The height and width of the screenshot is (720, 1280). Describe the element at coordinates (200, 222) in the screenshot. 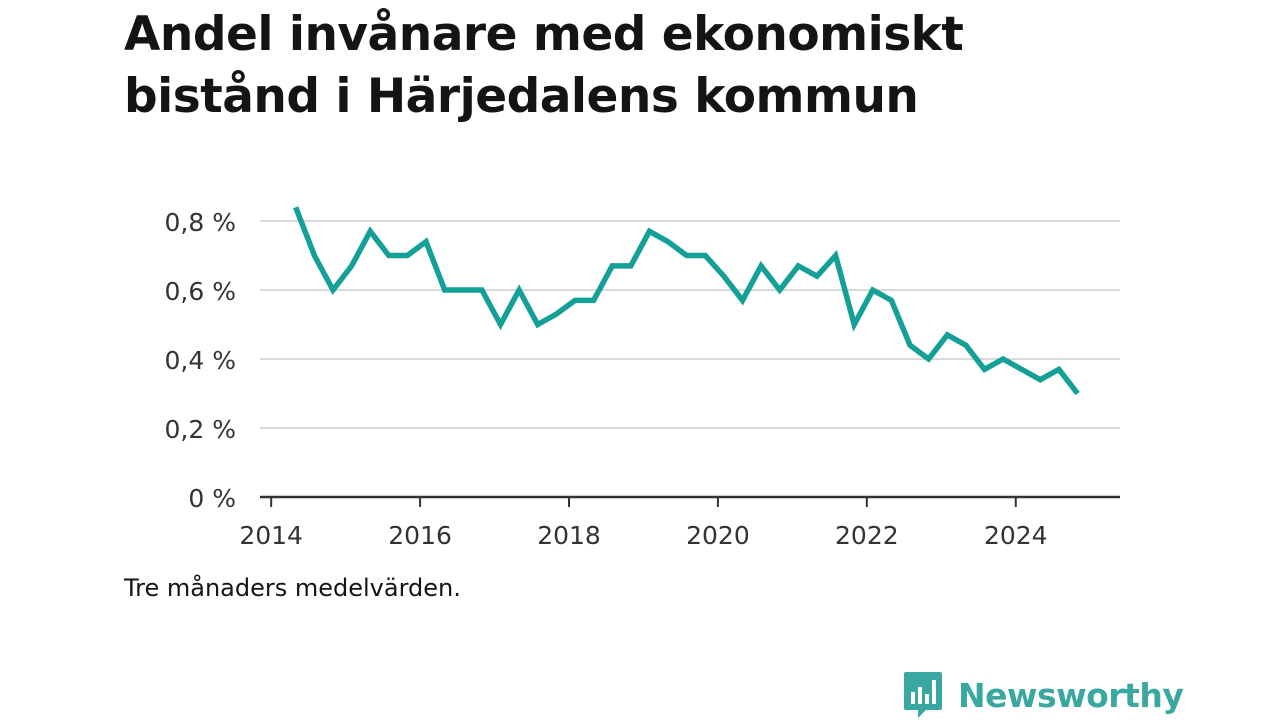

I see `y-tick-label: 0,8 %` at that location.